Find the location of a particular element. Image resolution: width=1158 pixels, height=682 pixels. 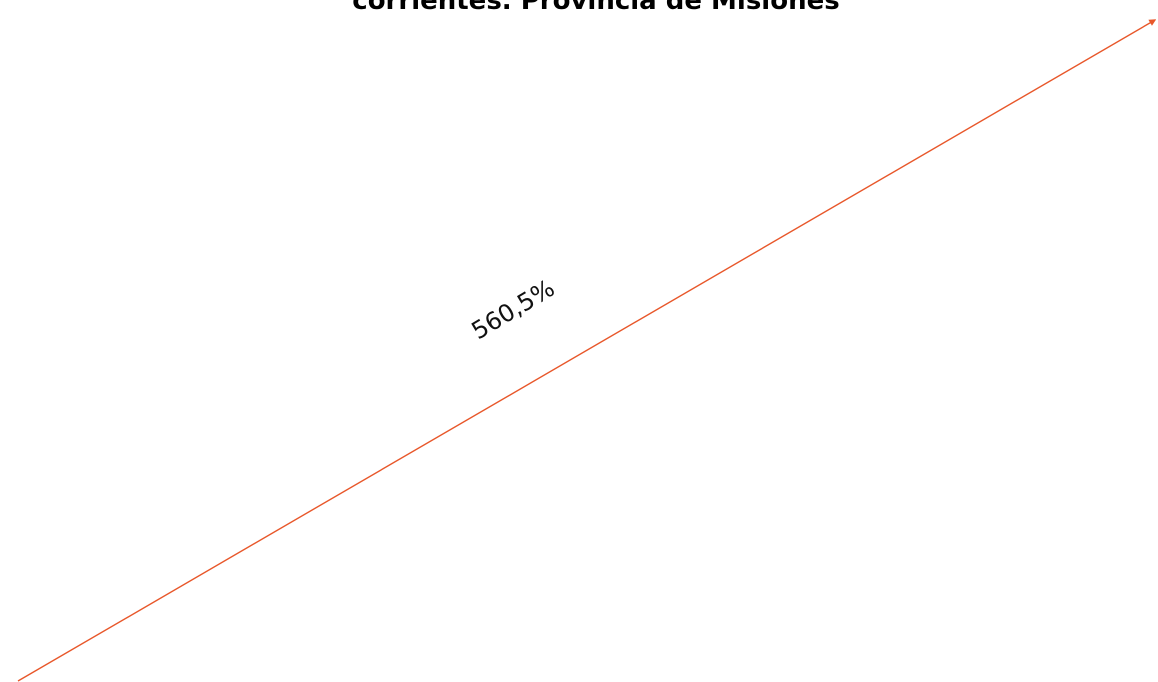

percent-change-label: 560,5% is located at coordinates (513, 309).